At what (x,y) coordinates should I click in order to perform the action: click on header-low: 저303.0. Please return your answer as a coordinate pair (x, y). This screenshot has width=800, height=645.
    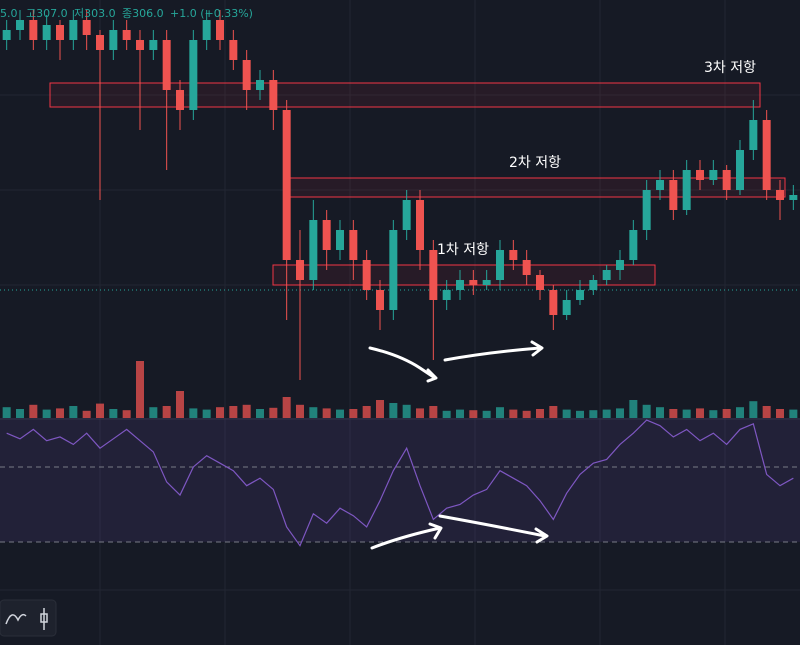
    Looking at the image, I should click on (95, 13).